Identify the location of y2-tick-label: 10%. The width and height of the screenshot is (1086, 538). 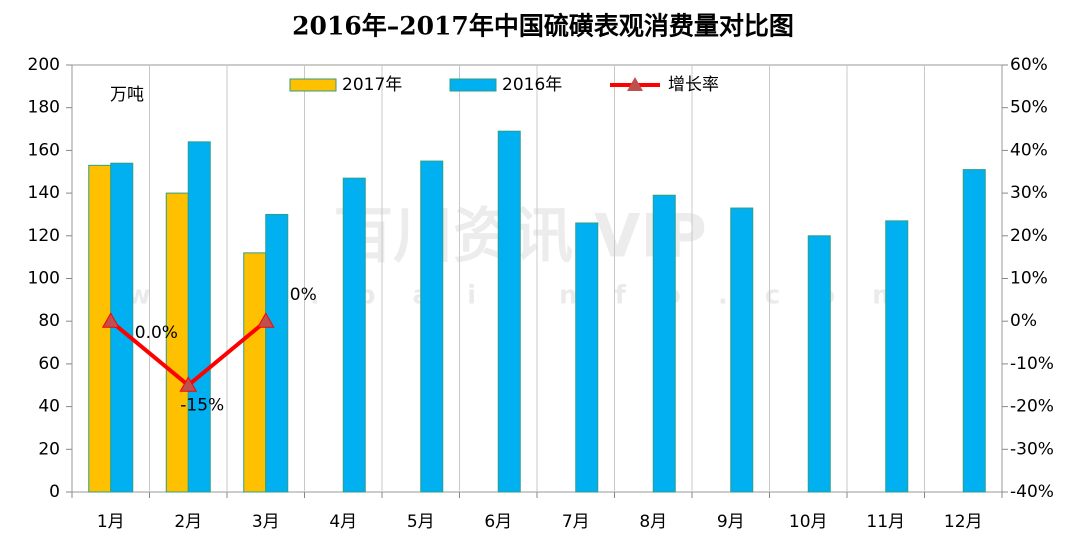
(1029, 279).